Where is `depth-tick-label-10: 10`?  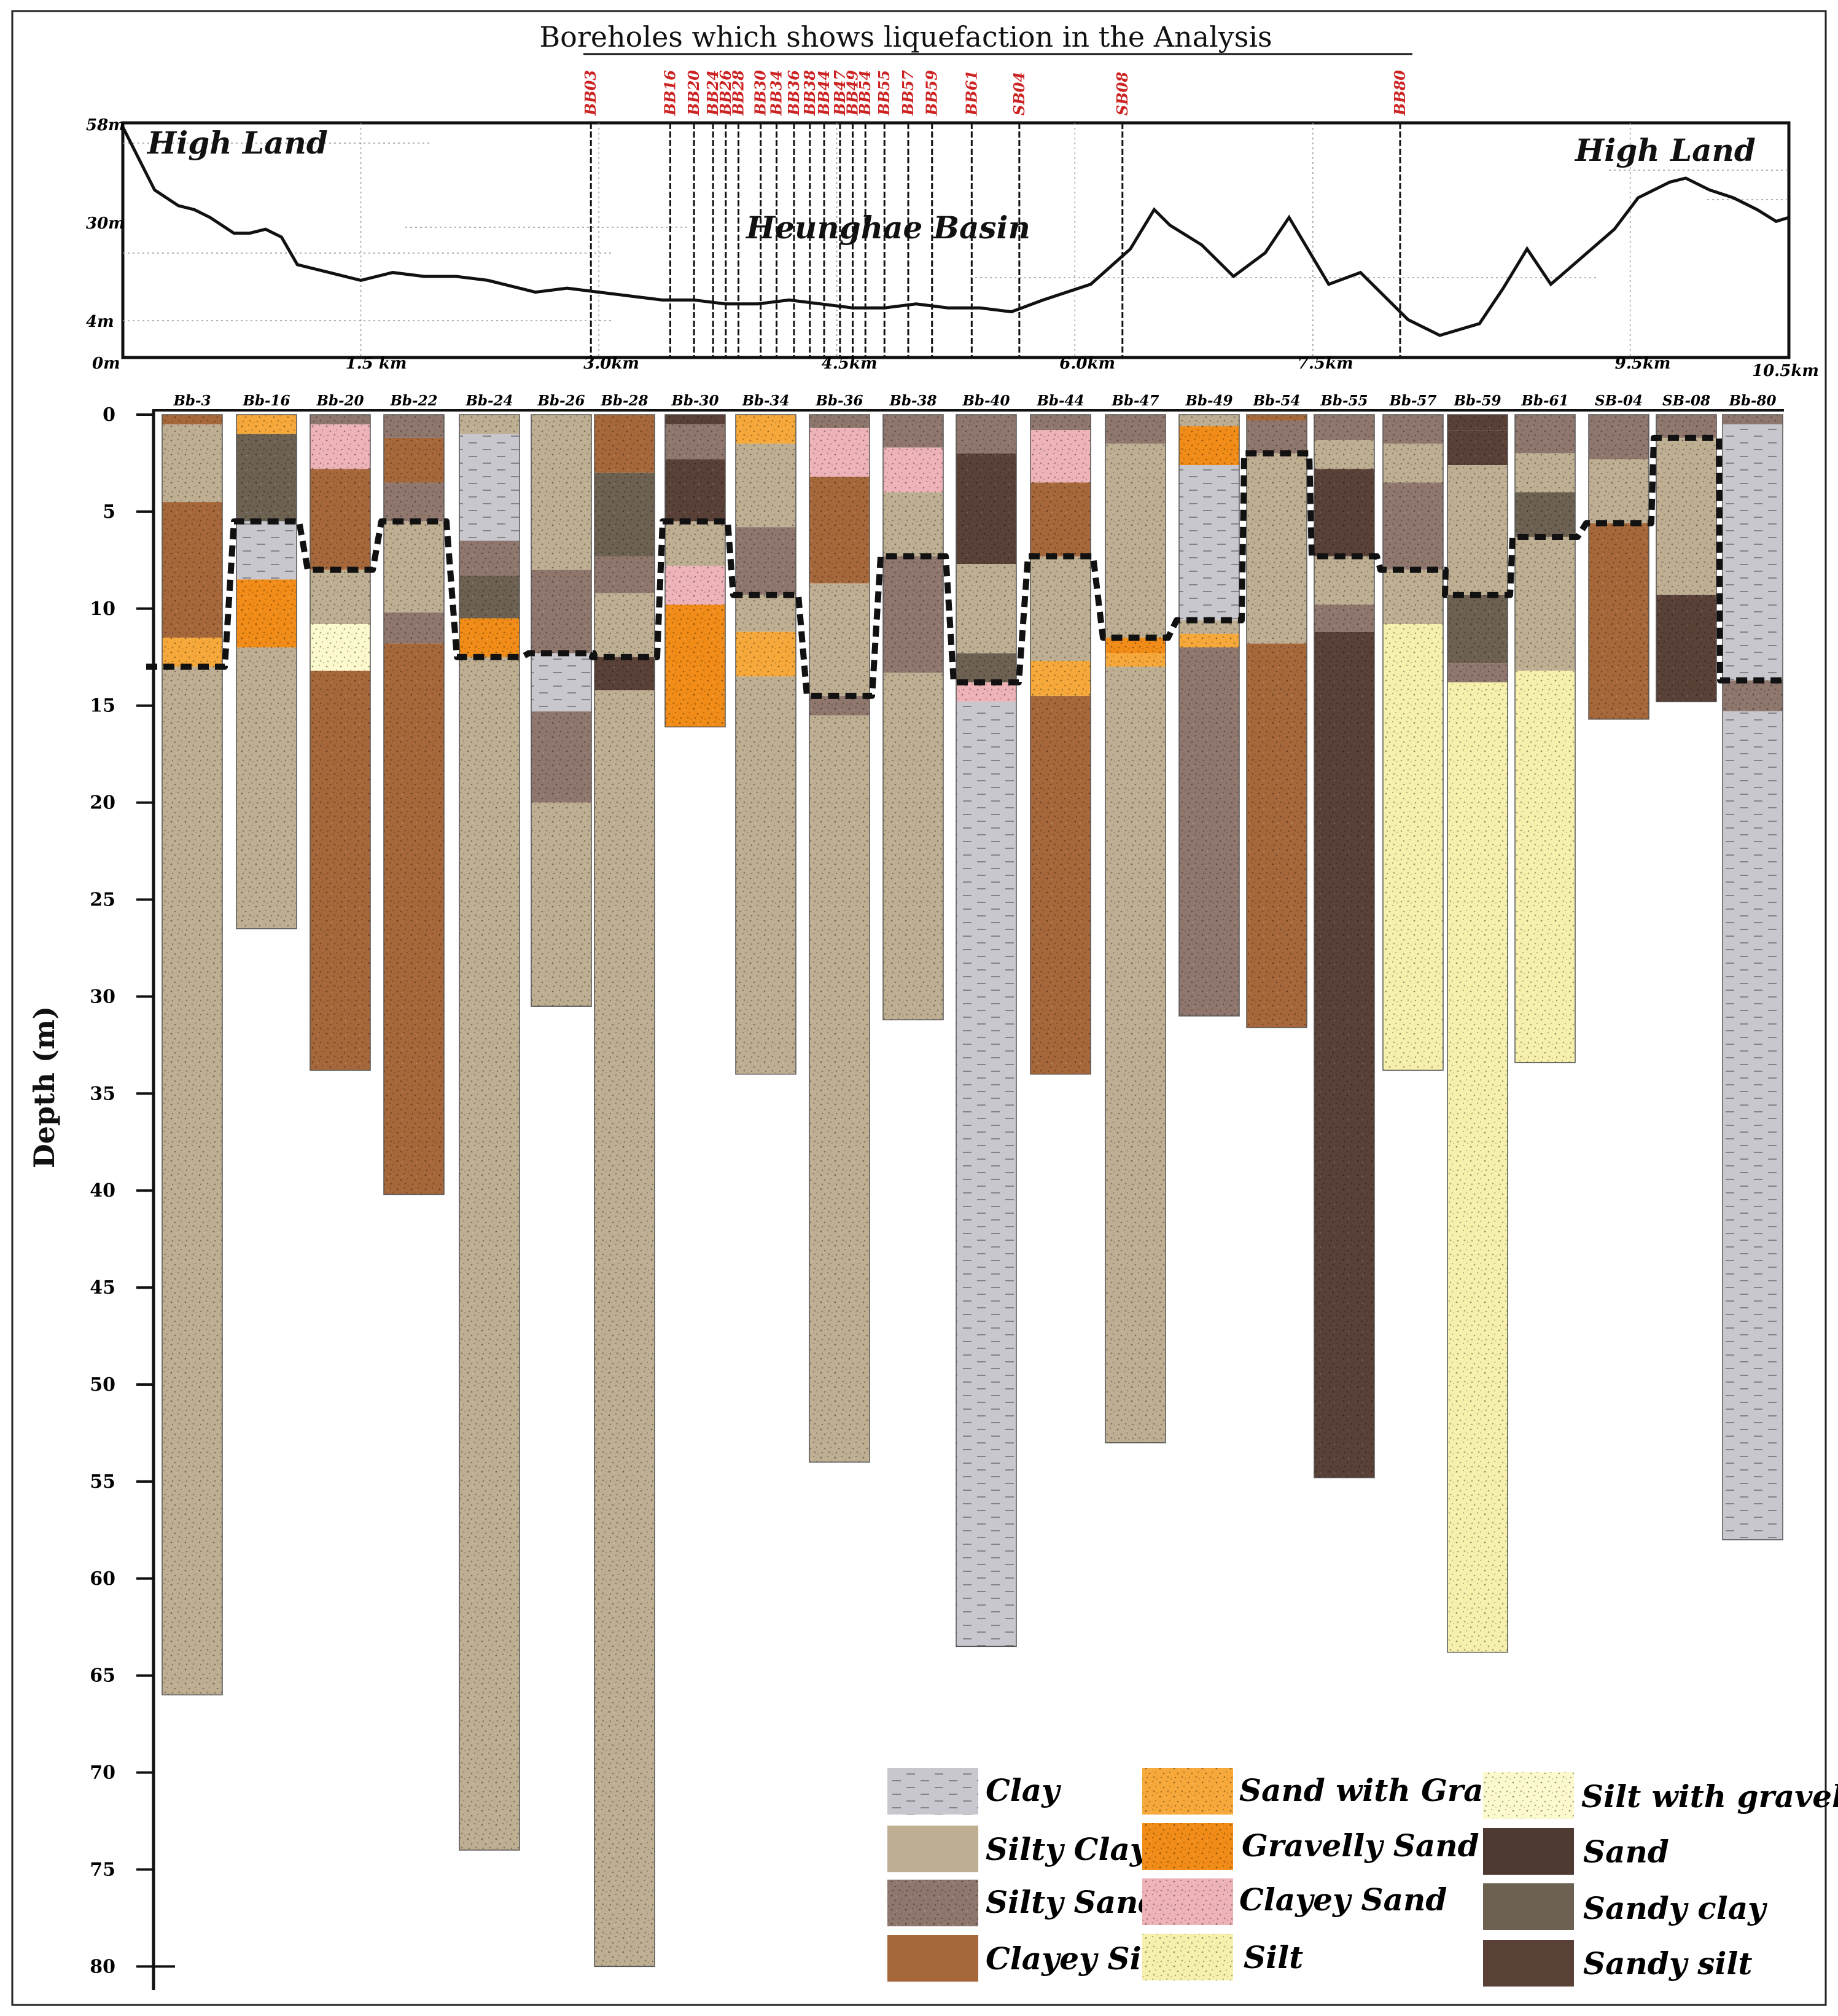 depth-tick-label-10: 10 is located at coordinates (102, 609).